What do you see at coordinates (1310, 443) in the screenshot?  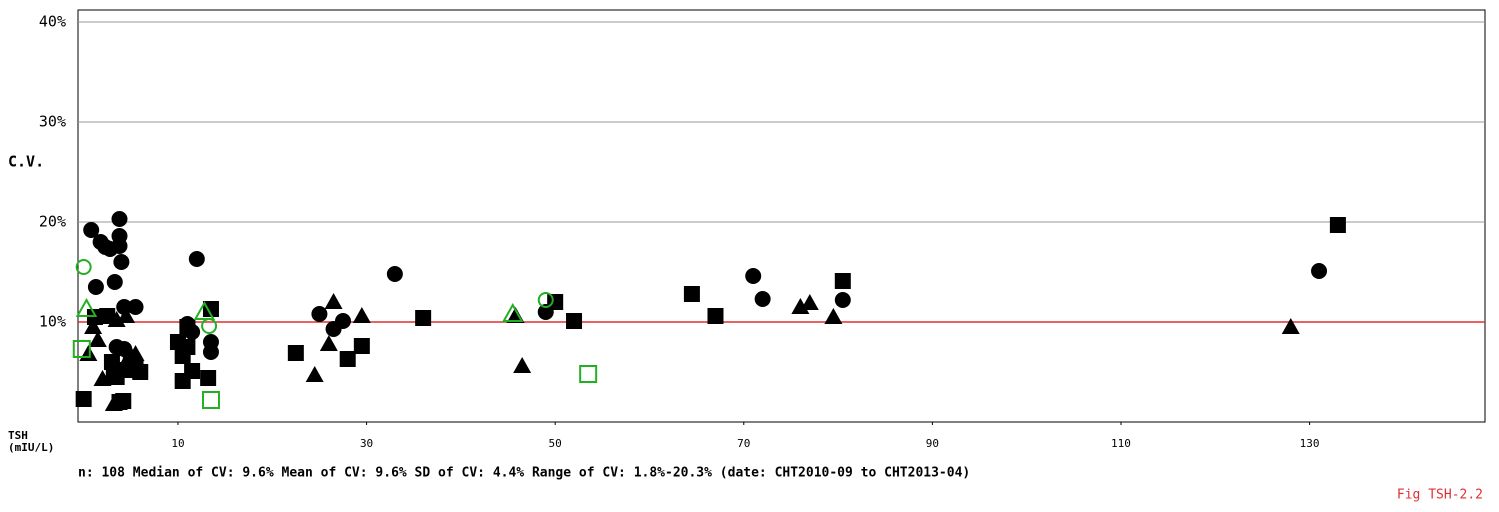 I see `x-tick-label: 130` at bounding box center [1310, 443].